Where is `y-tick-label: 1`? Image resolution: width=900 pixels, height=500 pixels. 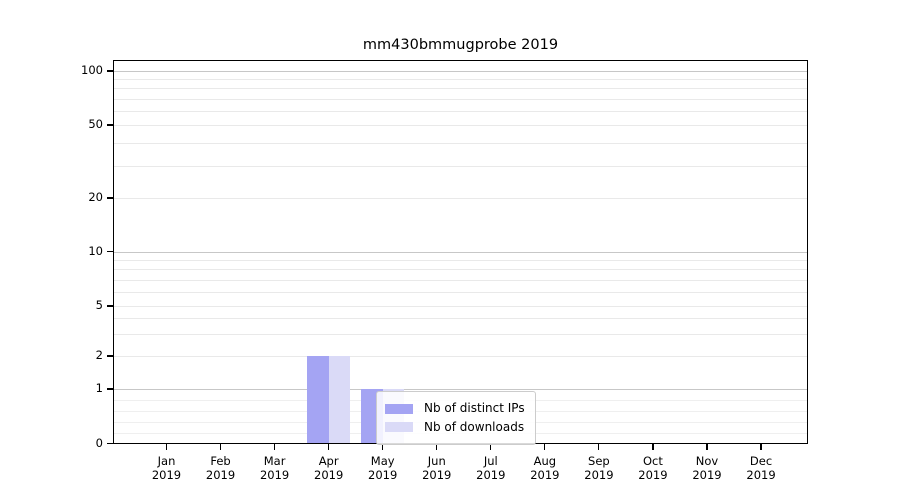
y-tick-label: 1 is located at coordinates (99, 388).